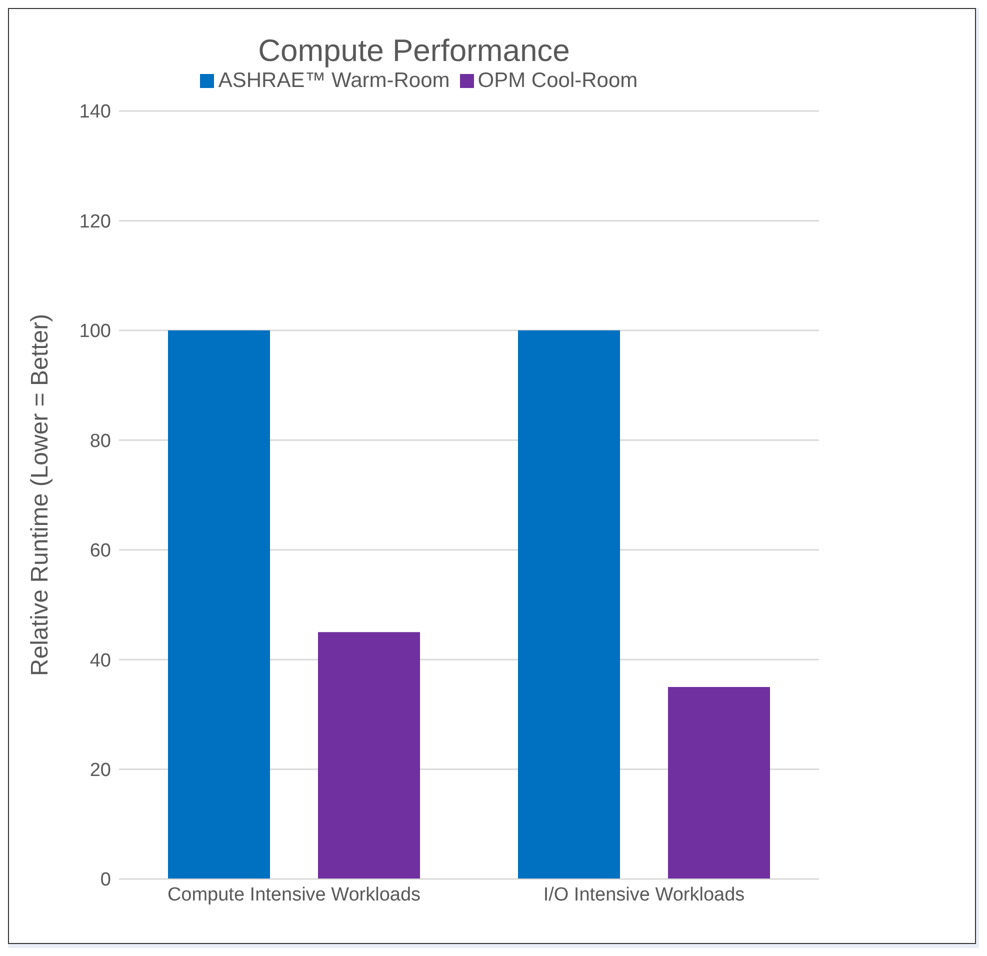 This screenshot has width=987, height=956. I want to click on y-tick-label: 40, so click(100, 661).